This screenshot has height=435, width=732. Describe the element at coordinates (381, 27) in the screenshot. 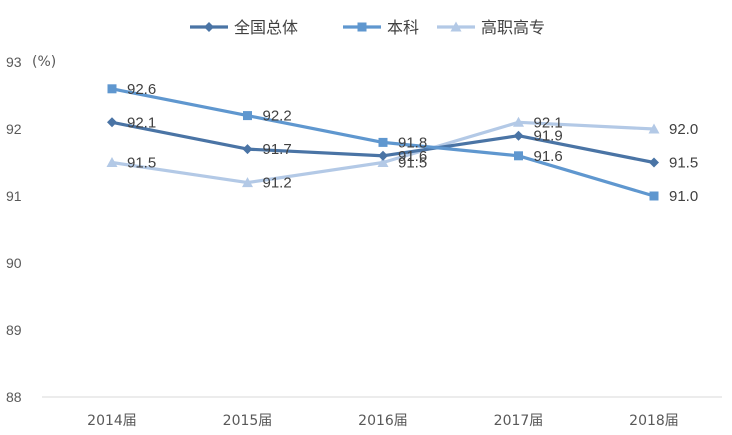

I see `legend-item: 本科` at that location.